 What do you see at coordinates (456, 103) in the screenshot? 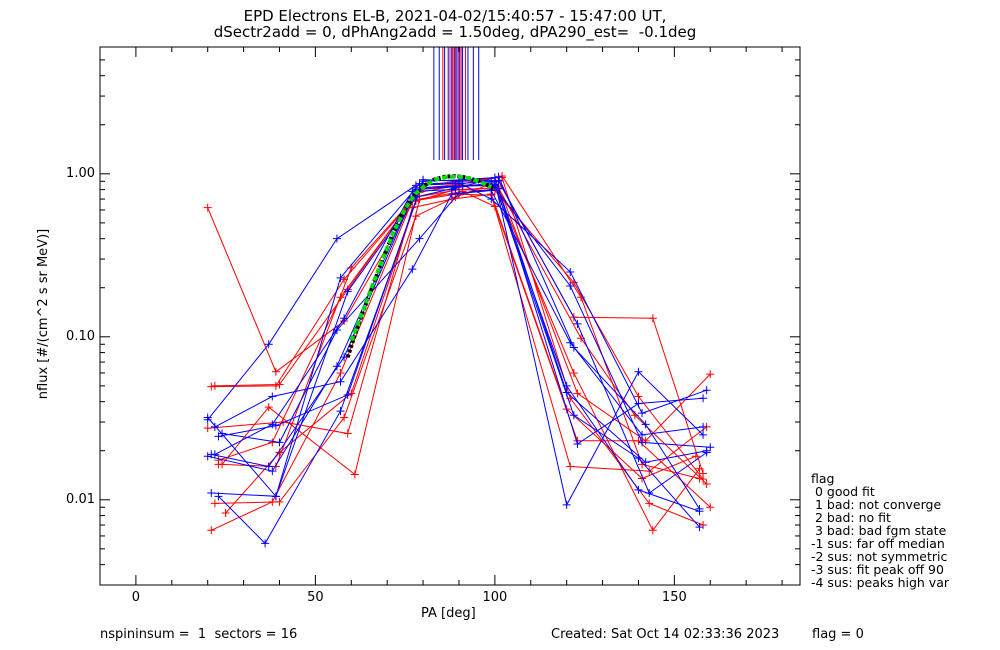
I see `peak-pa-lines` at bounding box center [456, 103].